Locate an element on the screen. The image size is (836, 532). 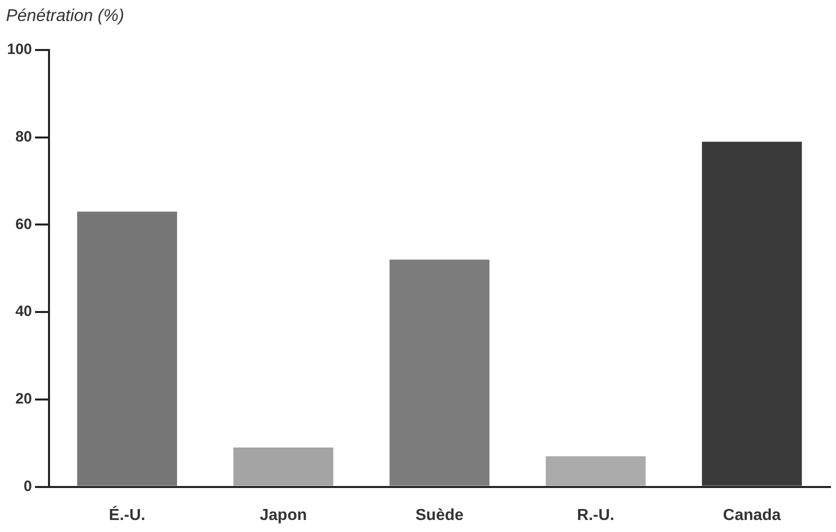
x-tick-label: Japon is located at coordinates (283, 515).